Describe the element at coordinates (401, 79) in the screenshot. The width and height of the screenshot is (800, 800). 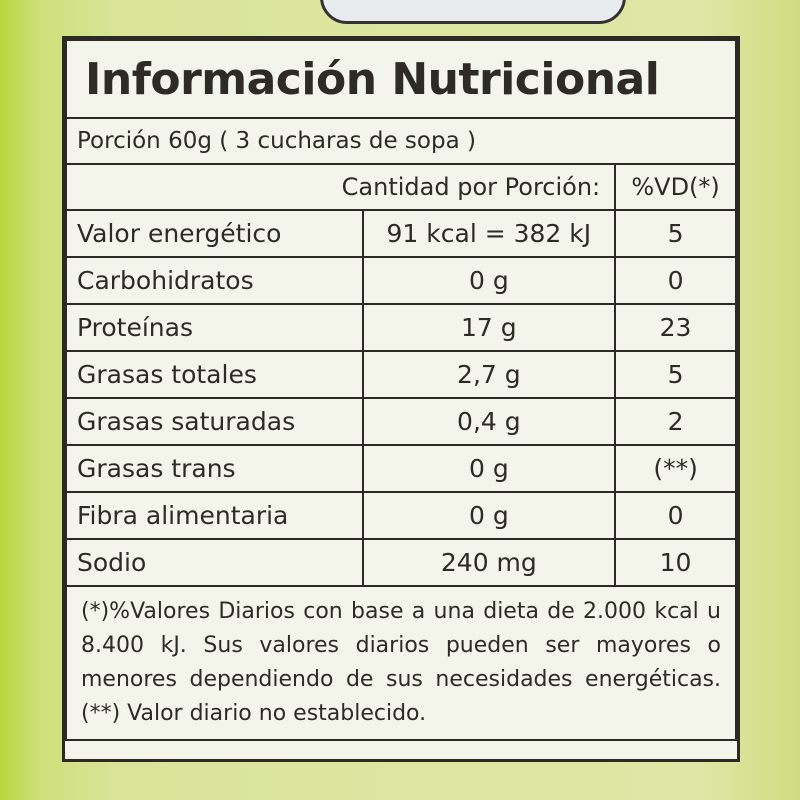
I see `title: Información Nutricional` at that location.